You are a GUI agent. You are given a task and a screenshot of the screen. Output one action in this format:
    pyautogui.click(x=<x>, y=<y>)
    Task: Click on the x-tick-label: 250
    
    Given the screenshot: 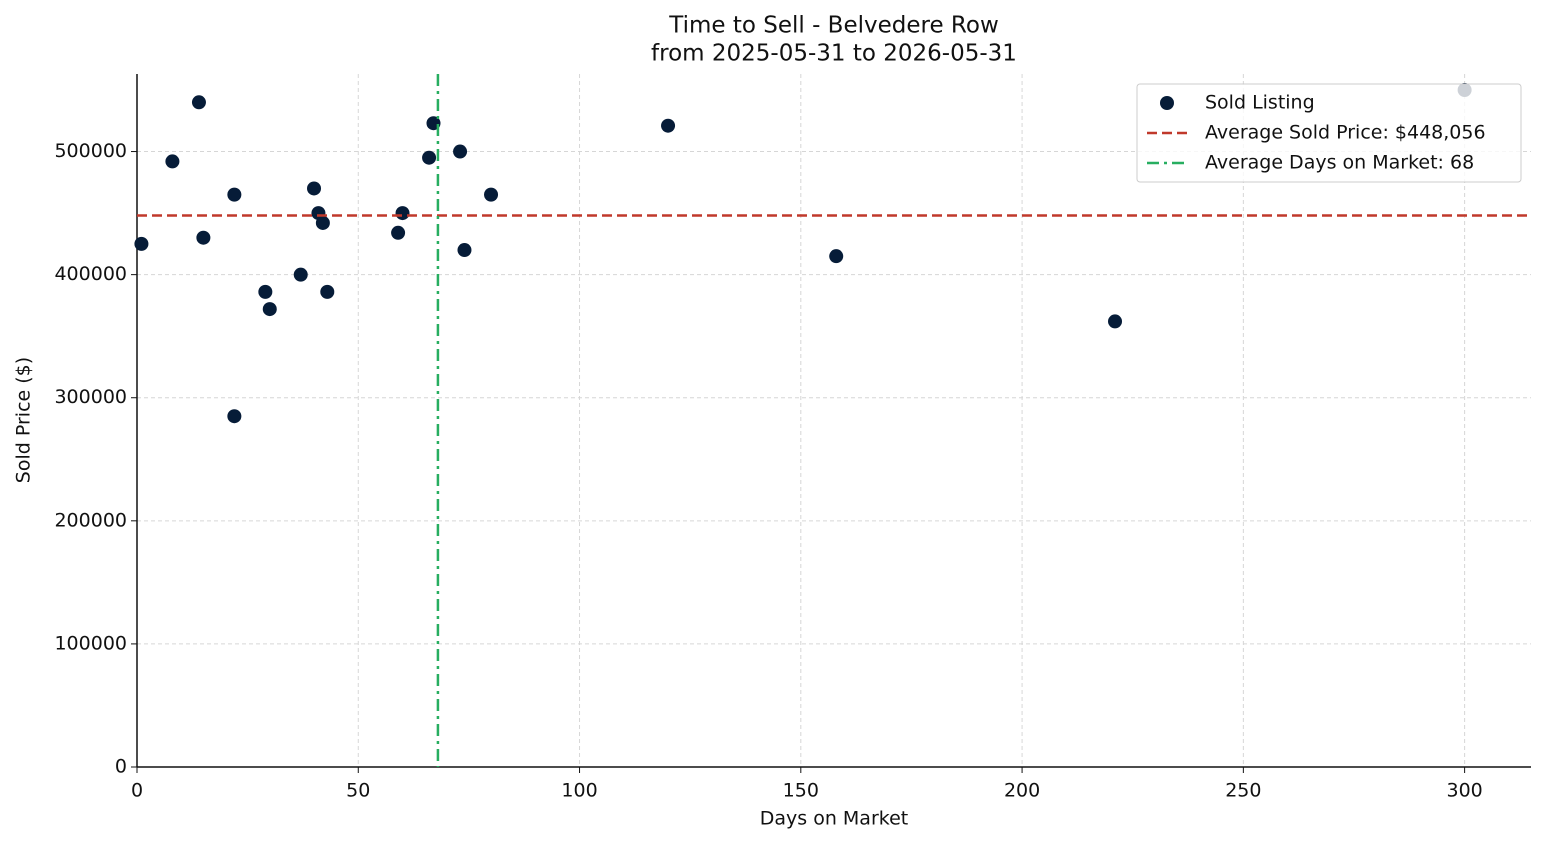 What is the action you would take?
    pyautogui.click(x=1243, y=791)
    